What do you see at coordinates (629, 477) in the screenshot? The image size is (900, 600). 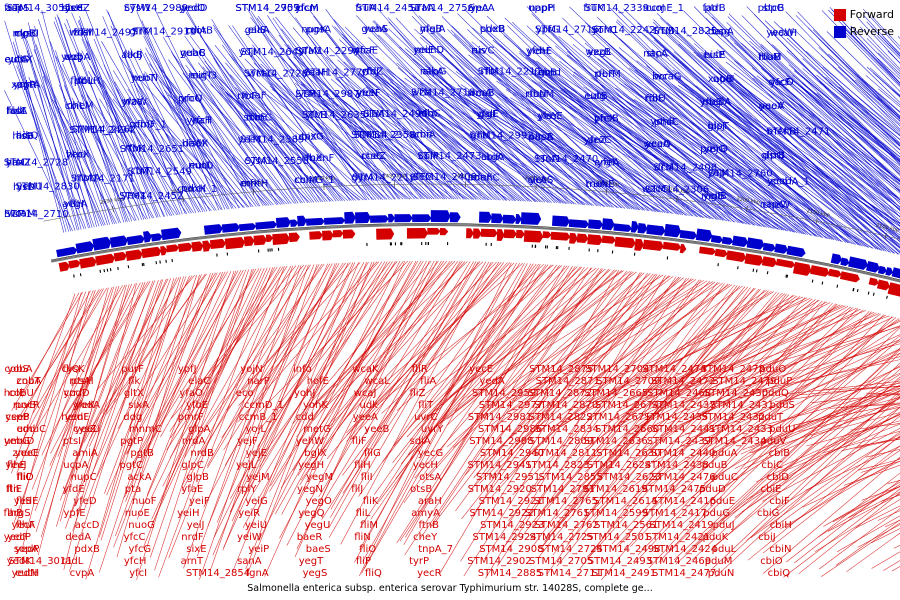 I see `forward-gene-label: STM14_2623` at bounding box center [629, 477].